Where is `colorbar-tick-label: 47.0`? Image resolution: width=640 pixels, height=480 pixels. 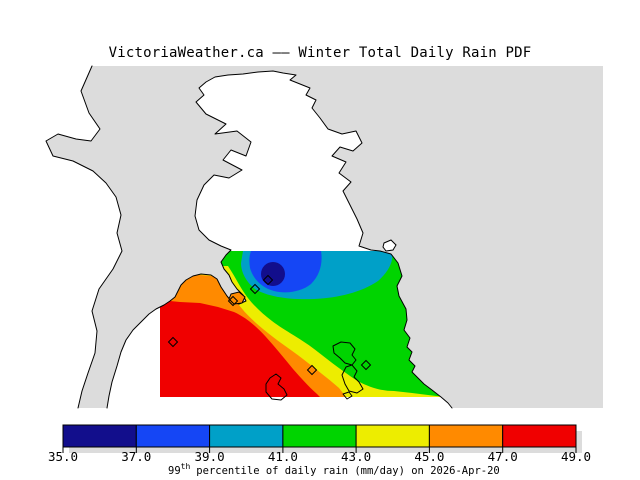 colorbar-tick-label: 47.0 is located at coordinates (503, 456).